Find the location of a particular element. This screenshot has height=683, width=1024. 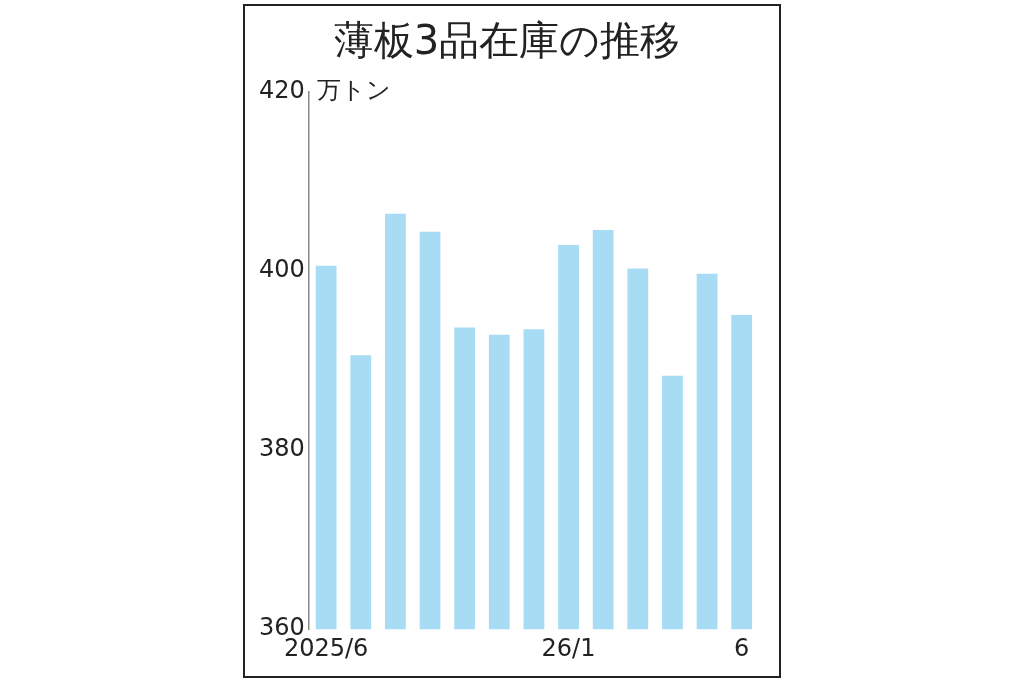

y-tick-label: 380 is located at coordinates (282, 448).